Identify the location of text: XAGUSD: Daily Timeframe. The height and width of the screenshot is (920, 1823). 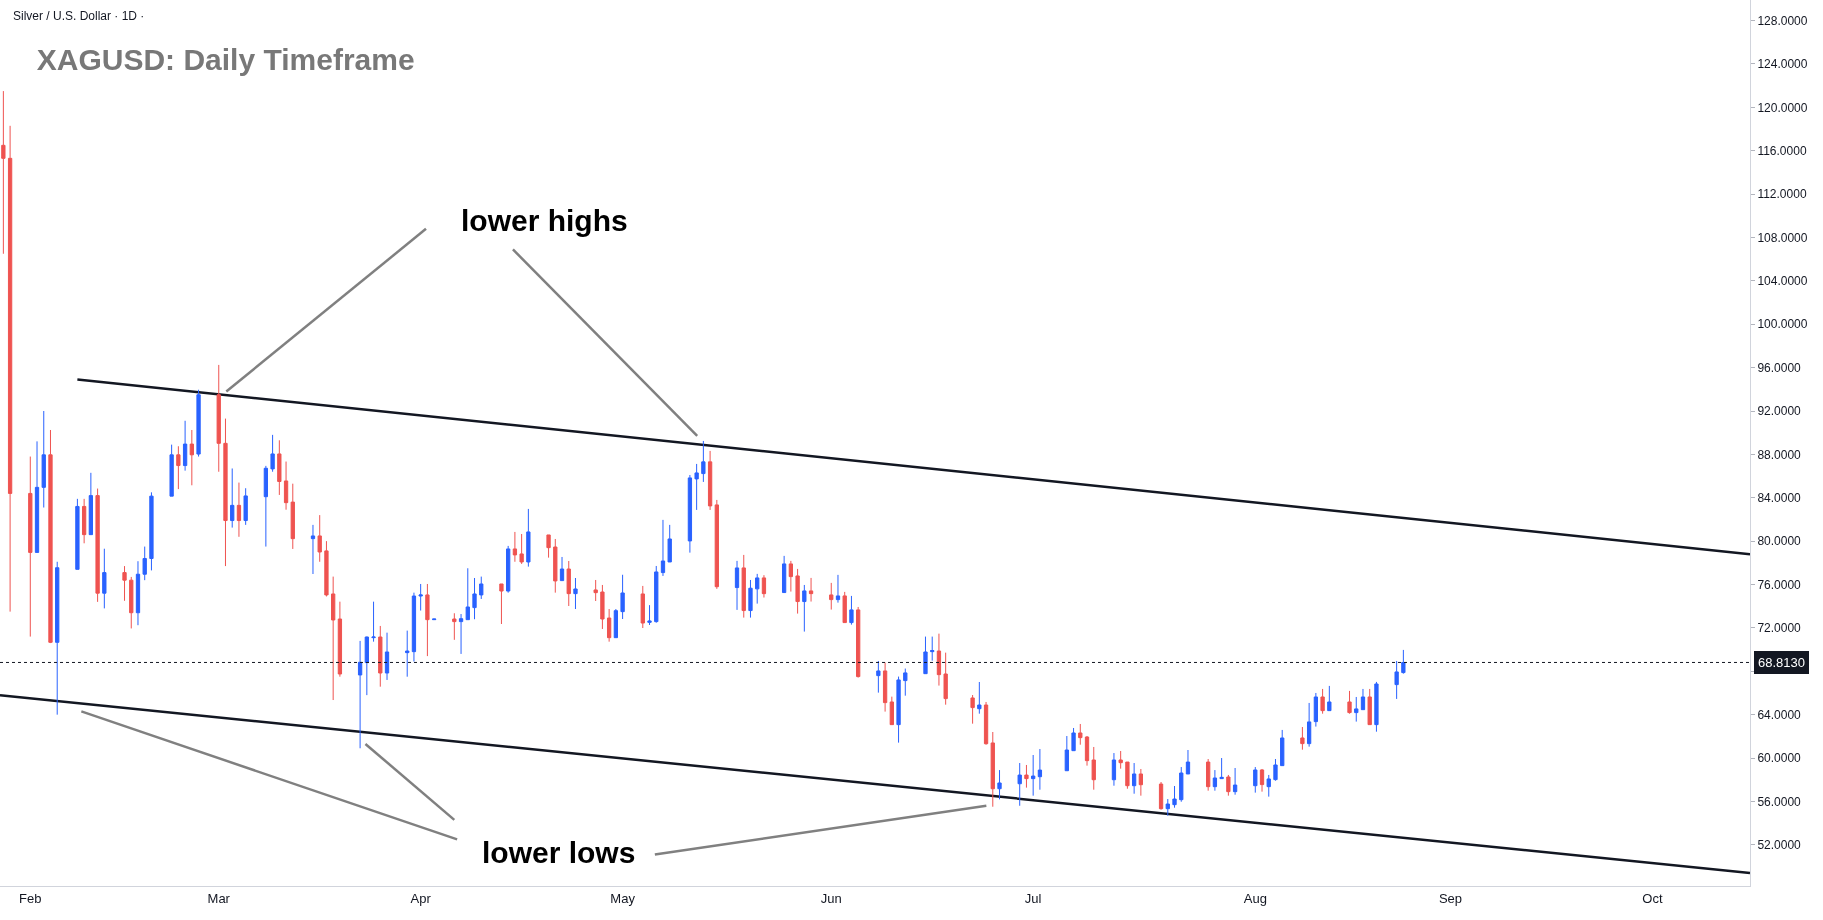
(225, 60).